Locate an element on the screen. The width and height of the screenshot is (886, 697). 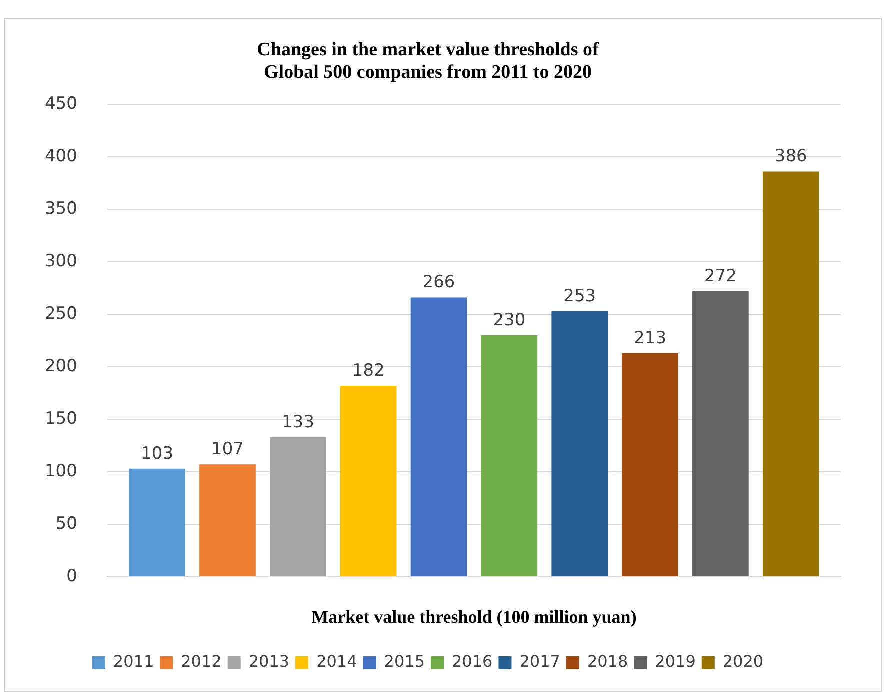
y-tick-label: 150 is located at coordinates (61, 418).